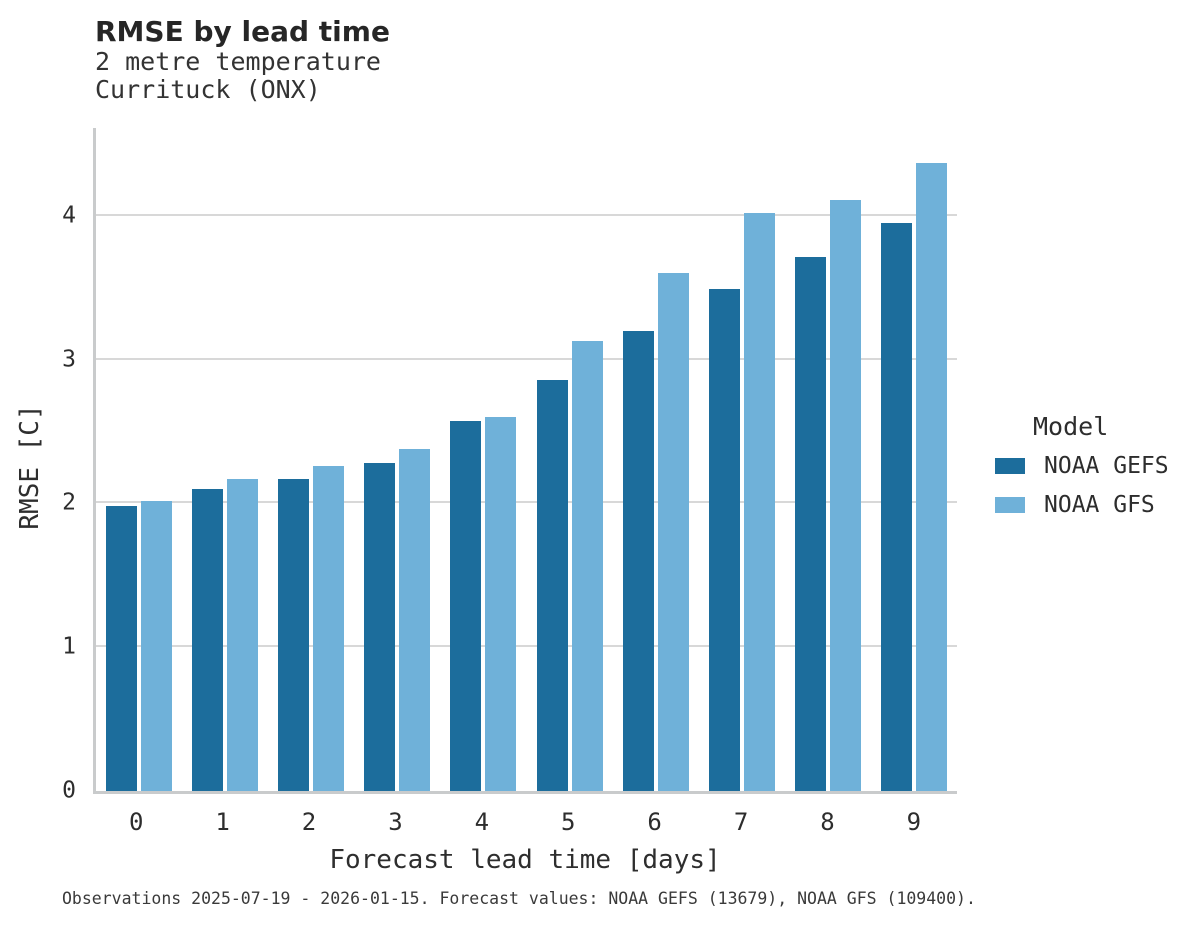  What do you see at coordinates (395, 822) in the screenshot?
I see `x-tick-label-3: 3` at bounding box center [395, 822].